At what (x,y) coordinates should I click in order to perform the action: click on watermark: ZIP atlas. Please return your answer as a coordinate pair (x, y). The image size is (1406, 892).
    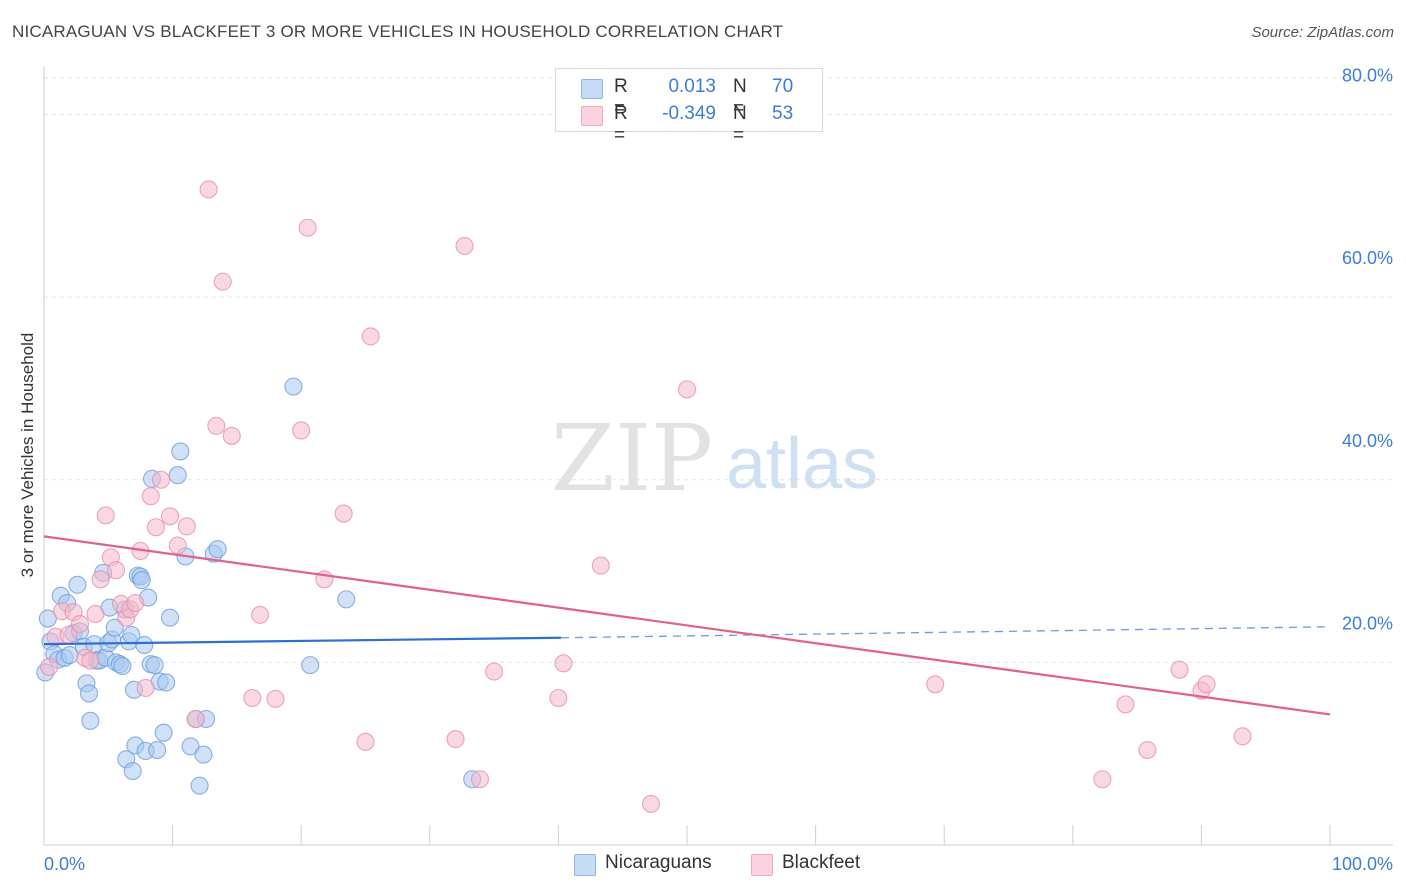
    Looking at the image, I should click on (714, 458).